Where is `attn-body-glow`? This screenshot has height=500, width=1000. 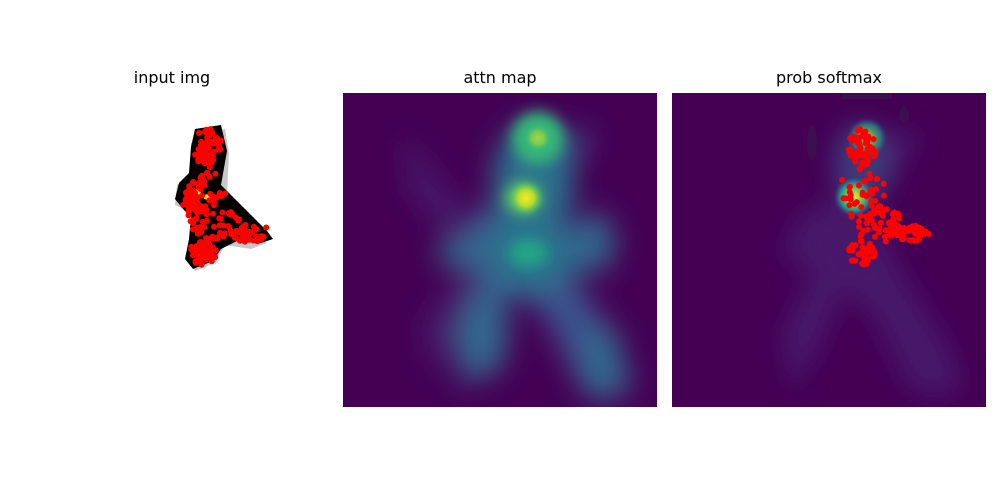
attn-body-glow is located at coordinates (518, 263).